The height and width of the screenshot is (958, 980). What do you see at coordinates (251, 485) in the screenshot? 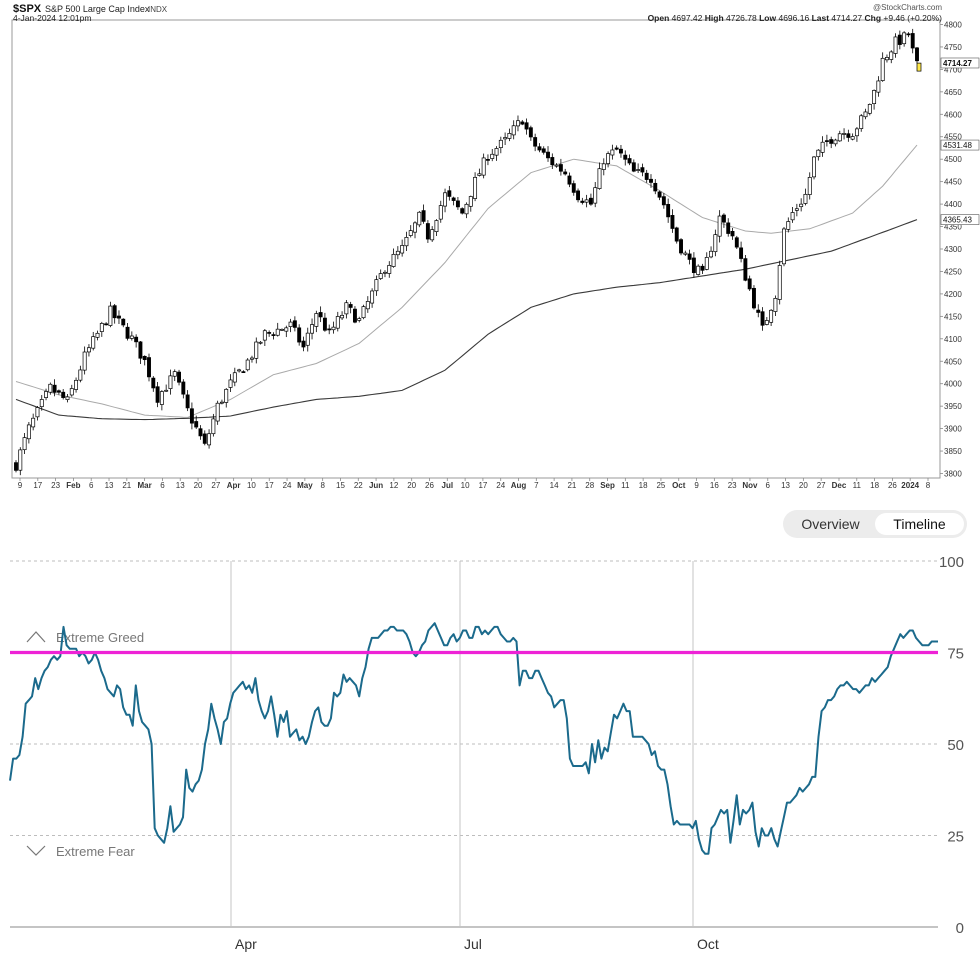
I see `spx-x-tick-label: 10` at bounding box center [251, 485].